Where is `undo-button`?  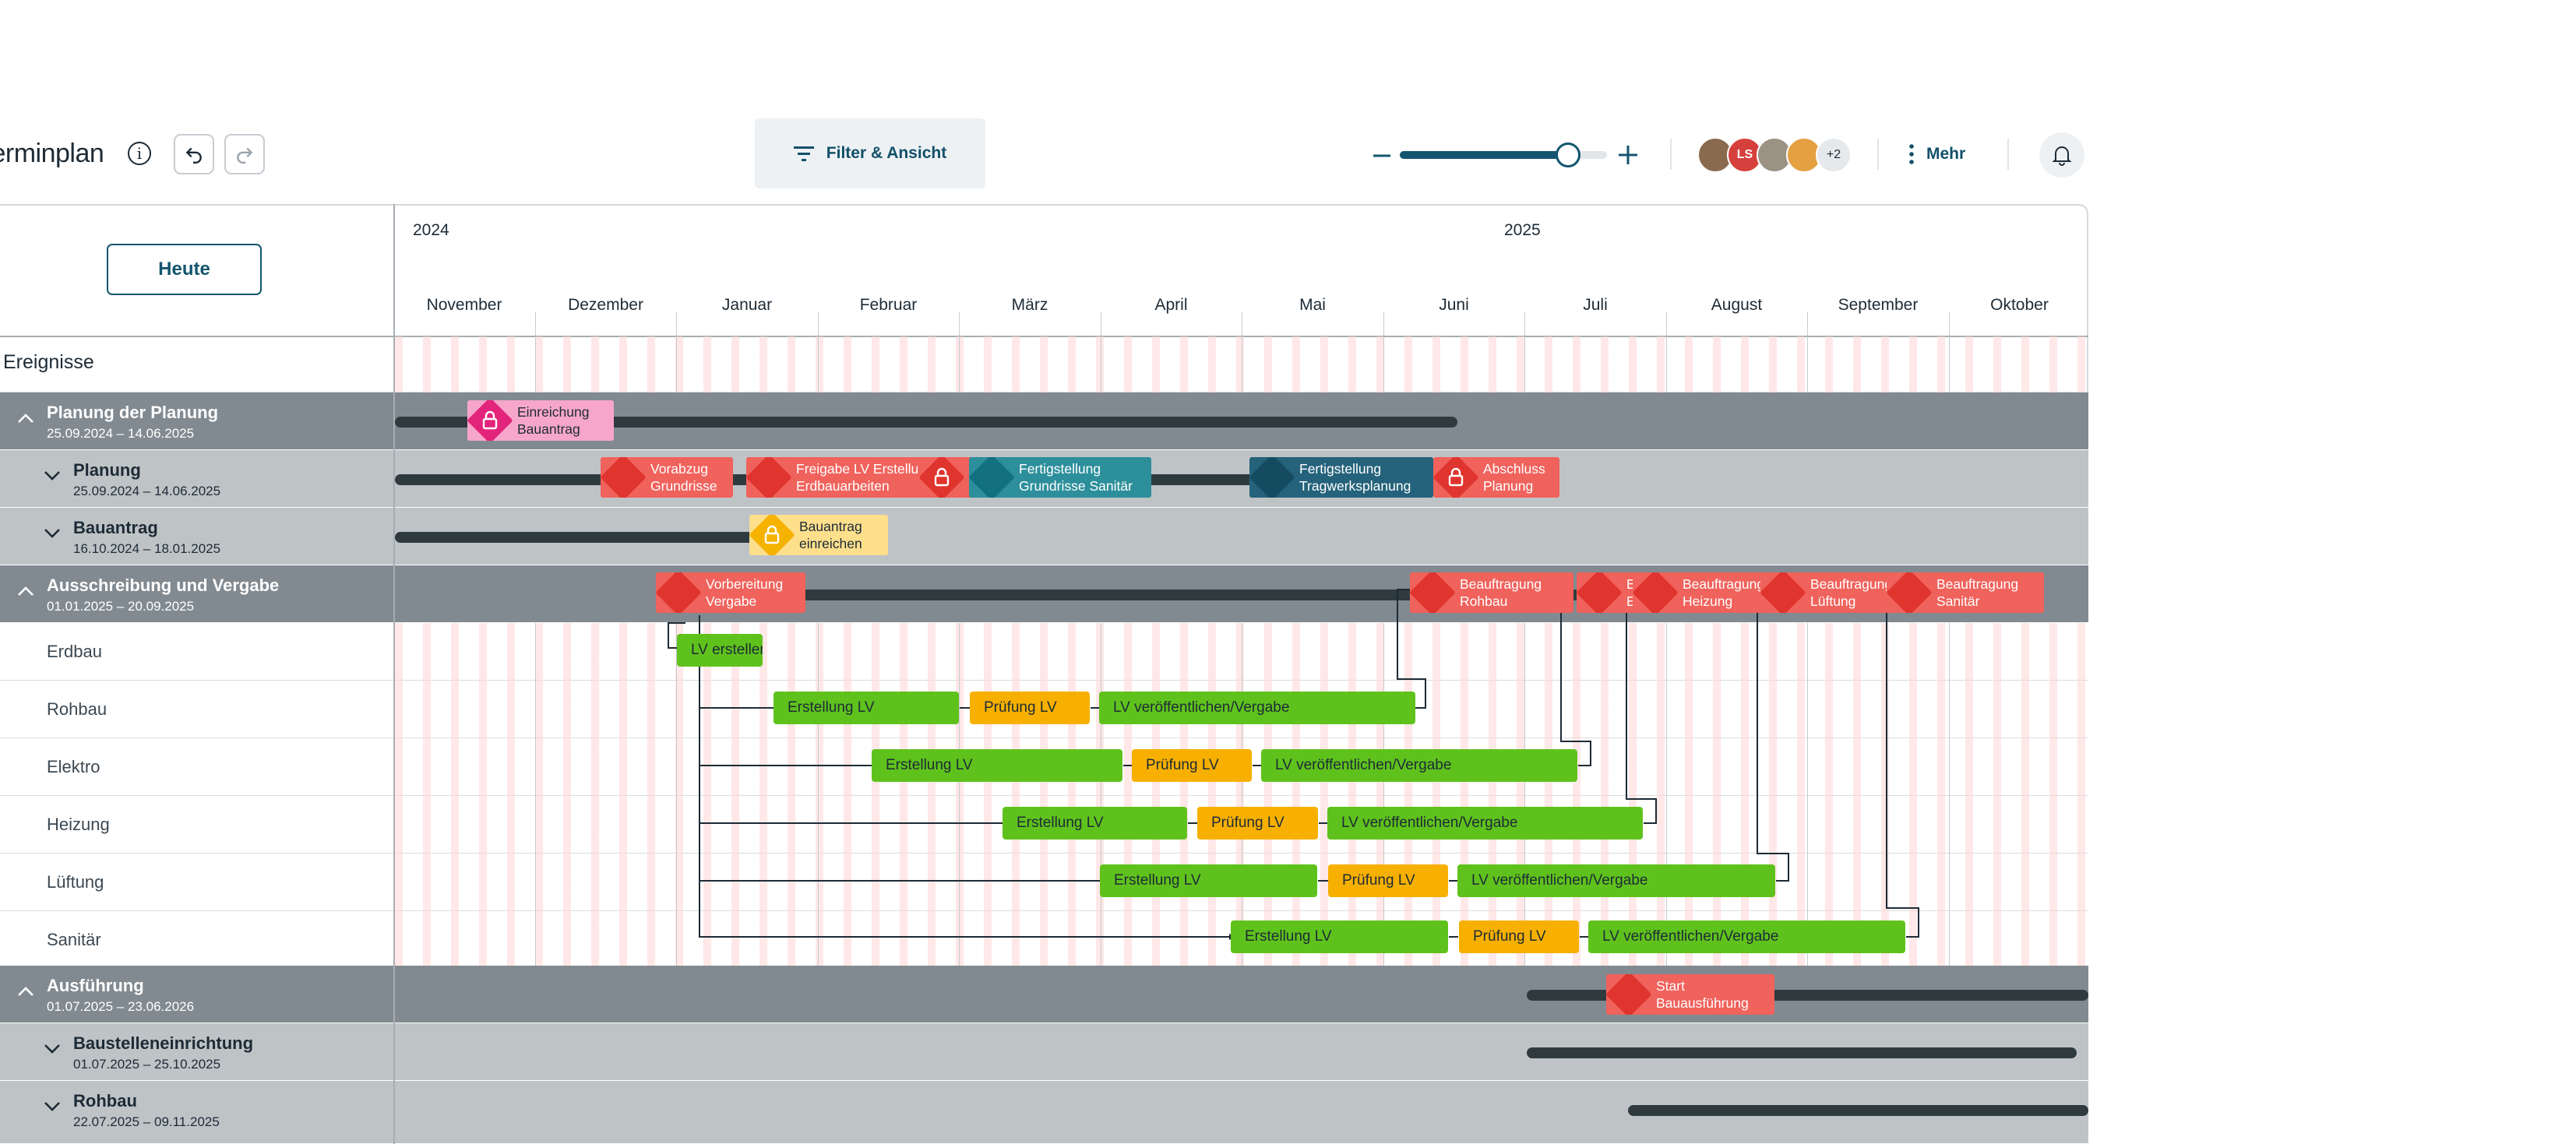
undo-button is located at coordinates (194, 154).